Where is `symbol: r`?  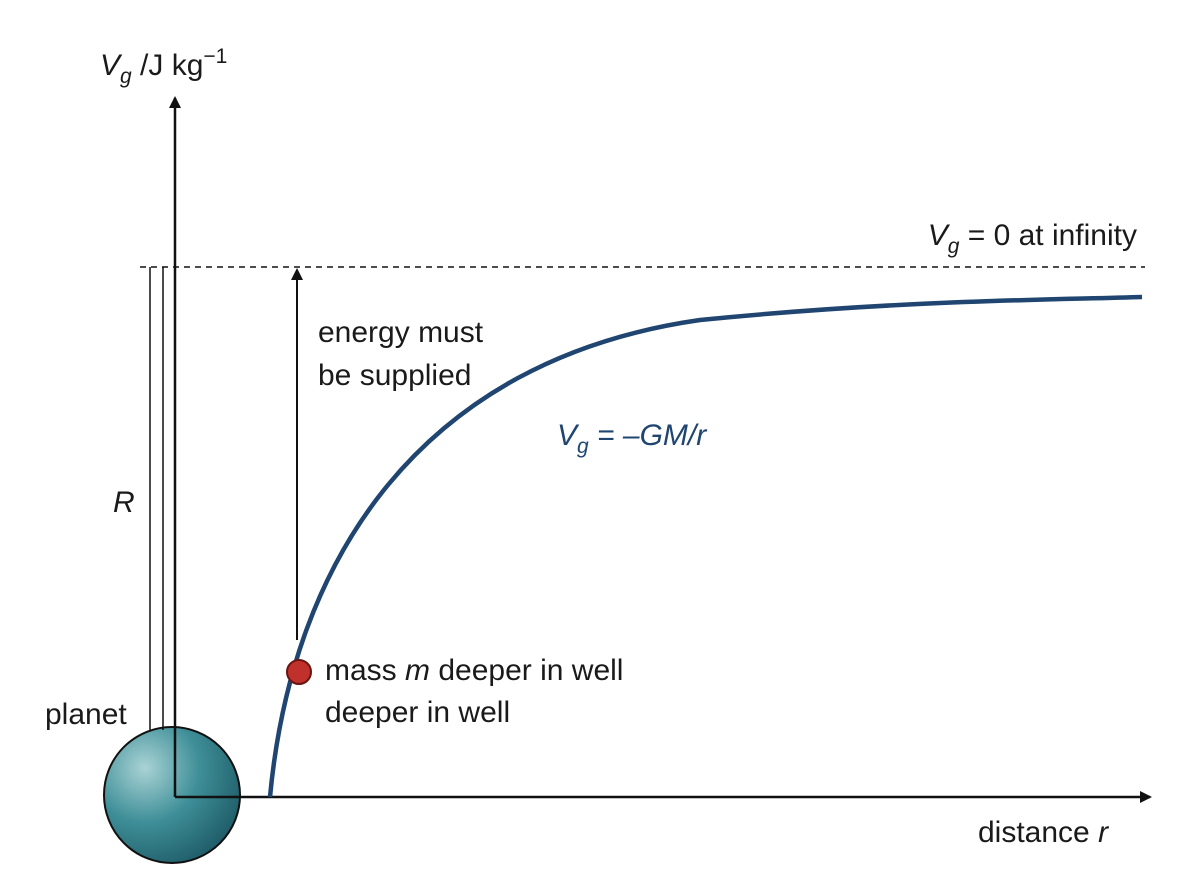
symbol: r is located at coordinates (1103, 832).